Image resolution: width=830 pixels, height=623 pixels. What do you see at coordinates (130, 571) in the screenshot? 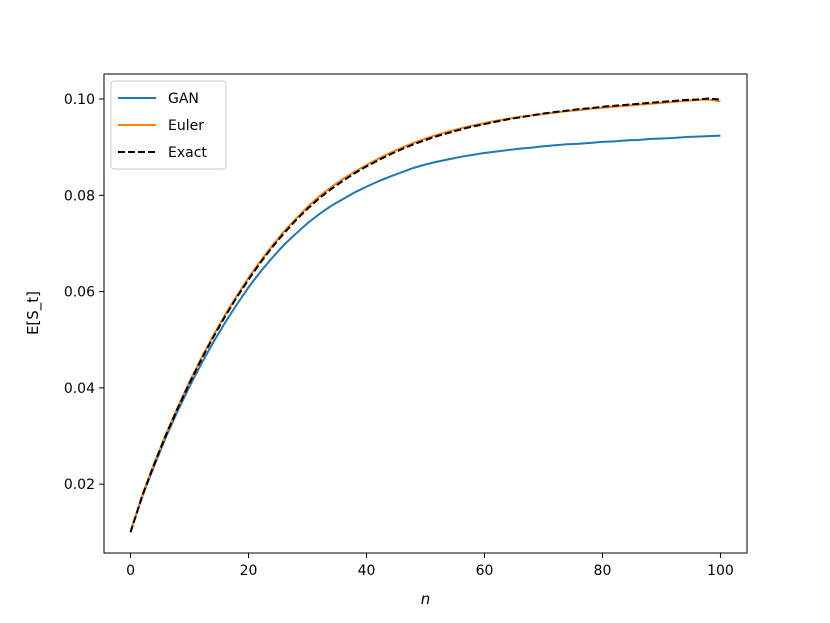
I see `x-tick-label: 0` at bounding box center [130, 571].